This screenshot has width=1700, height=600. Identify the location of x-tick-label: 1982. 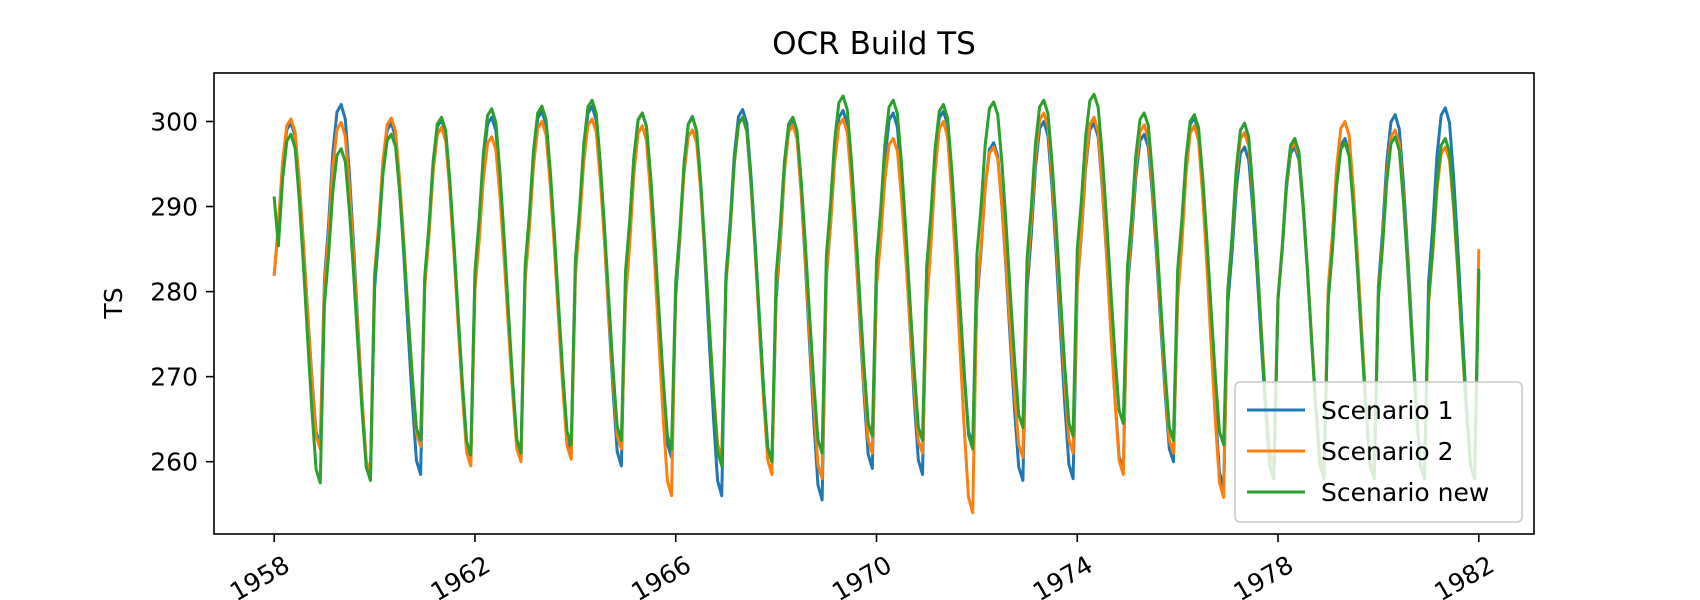
(1464, 575).